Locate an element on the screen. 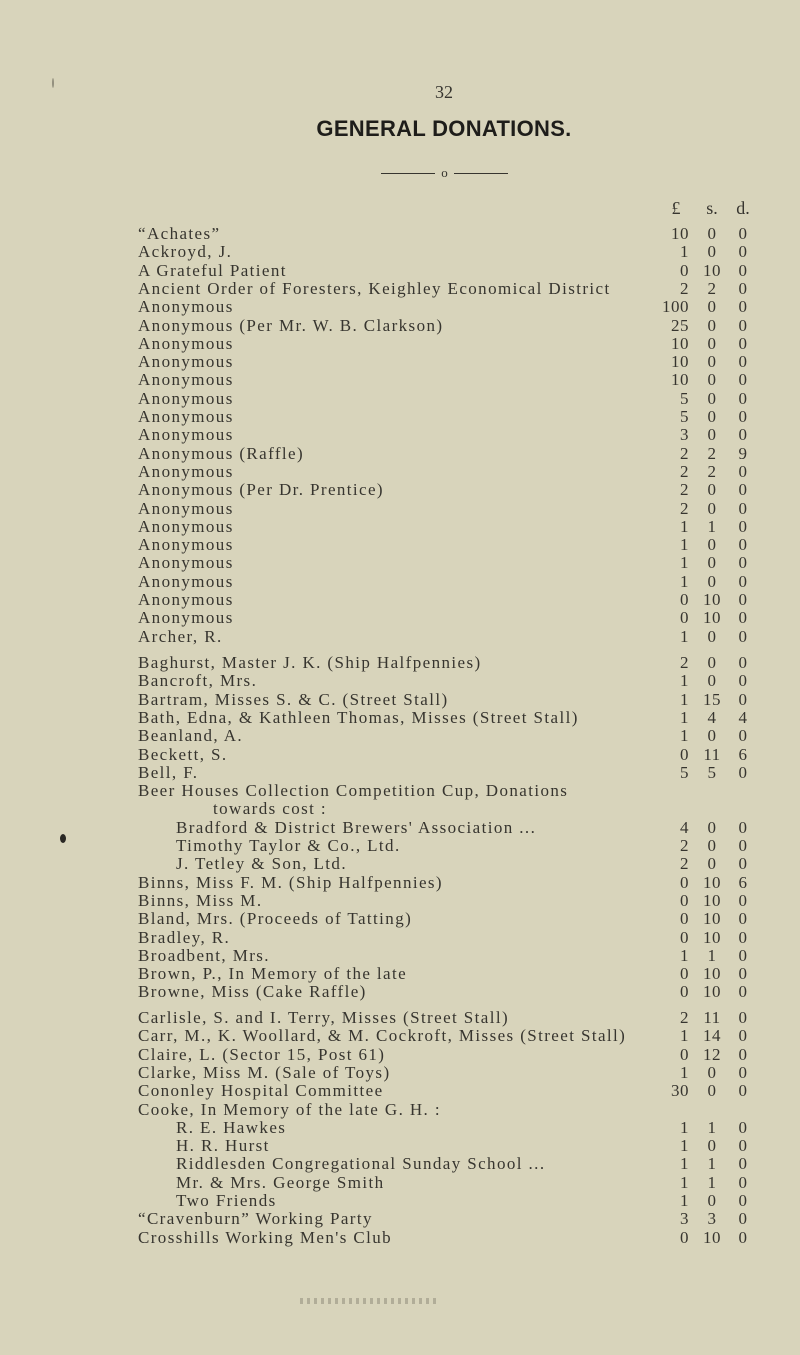 The image size is (800, 1355). amount-shillings: 15 is located at coordinates (712, 699).